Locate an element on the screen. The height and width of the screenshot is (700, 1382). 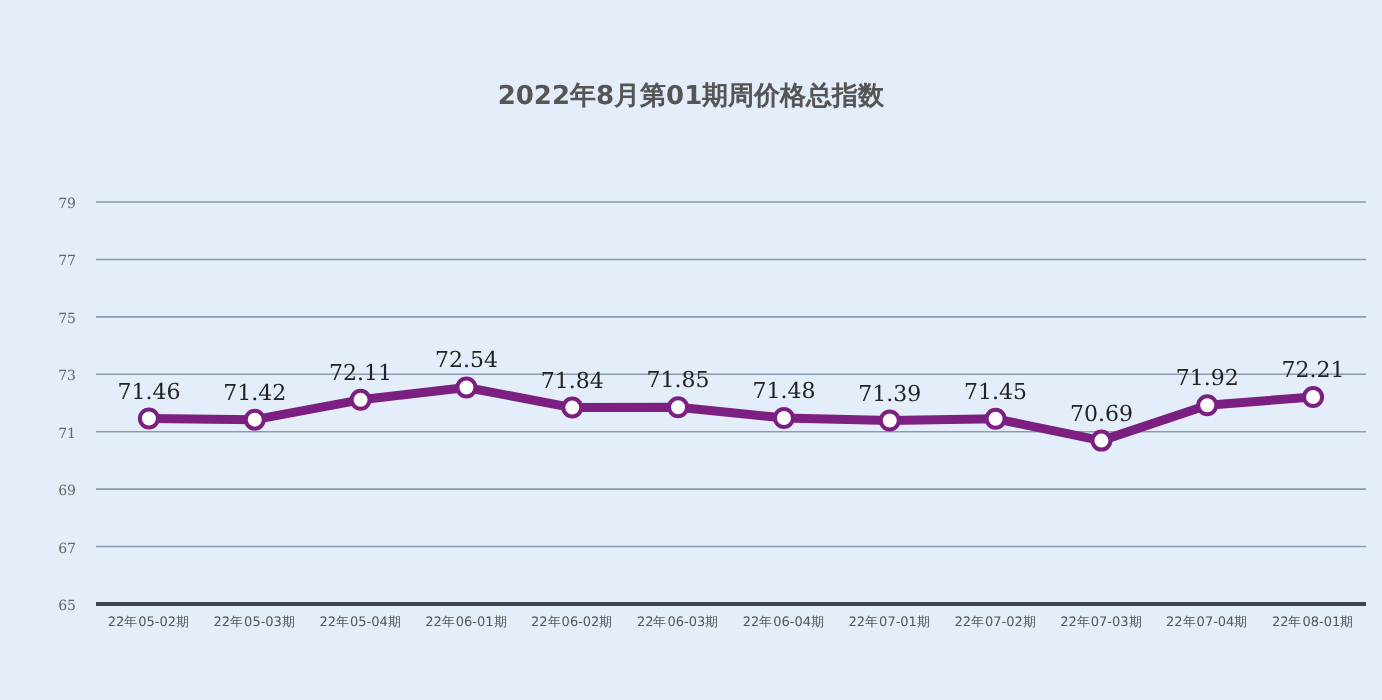
data-label: 72.54 is located at coordinates (466, 360).